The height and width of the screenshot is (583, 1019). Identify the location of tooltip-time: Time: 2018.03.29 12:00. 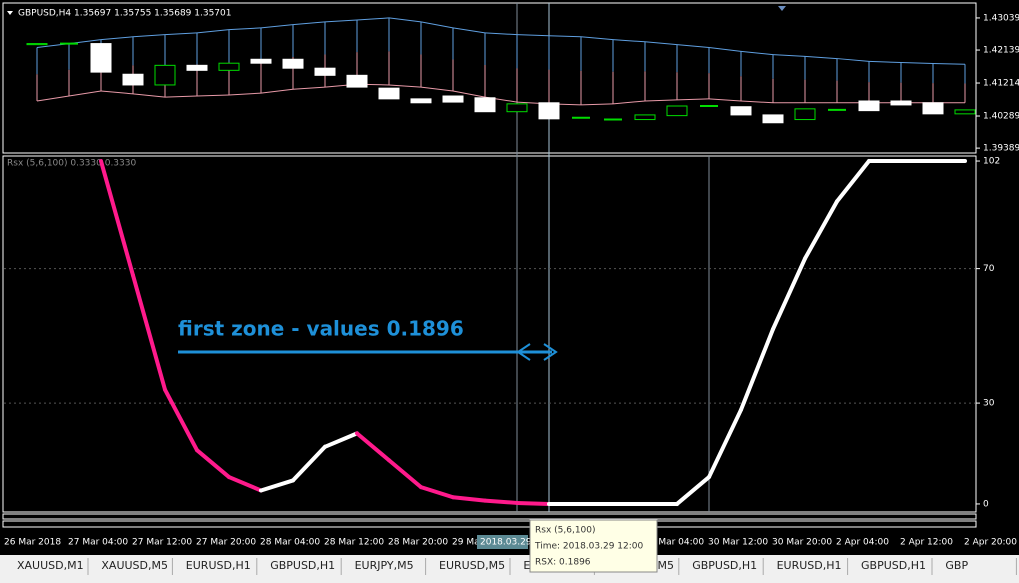
(589, 547).